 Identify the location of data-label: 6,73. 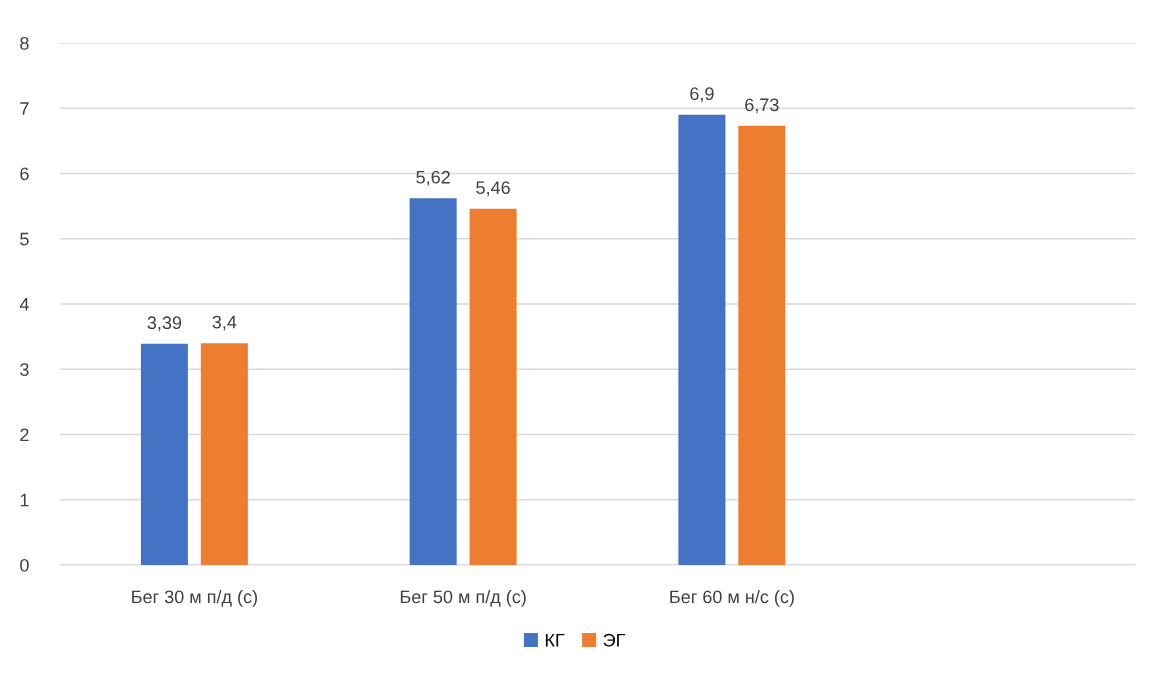
(762, 106).